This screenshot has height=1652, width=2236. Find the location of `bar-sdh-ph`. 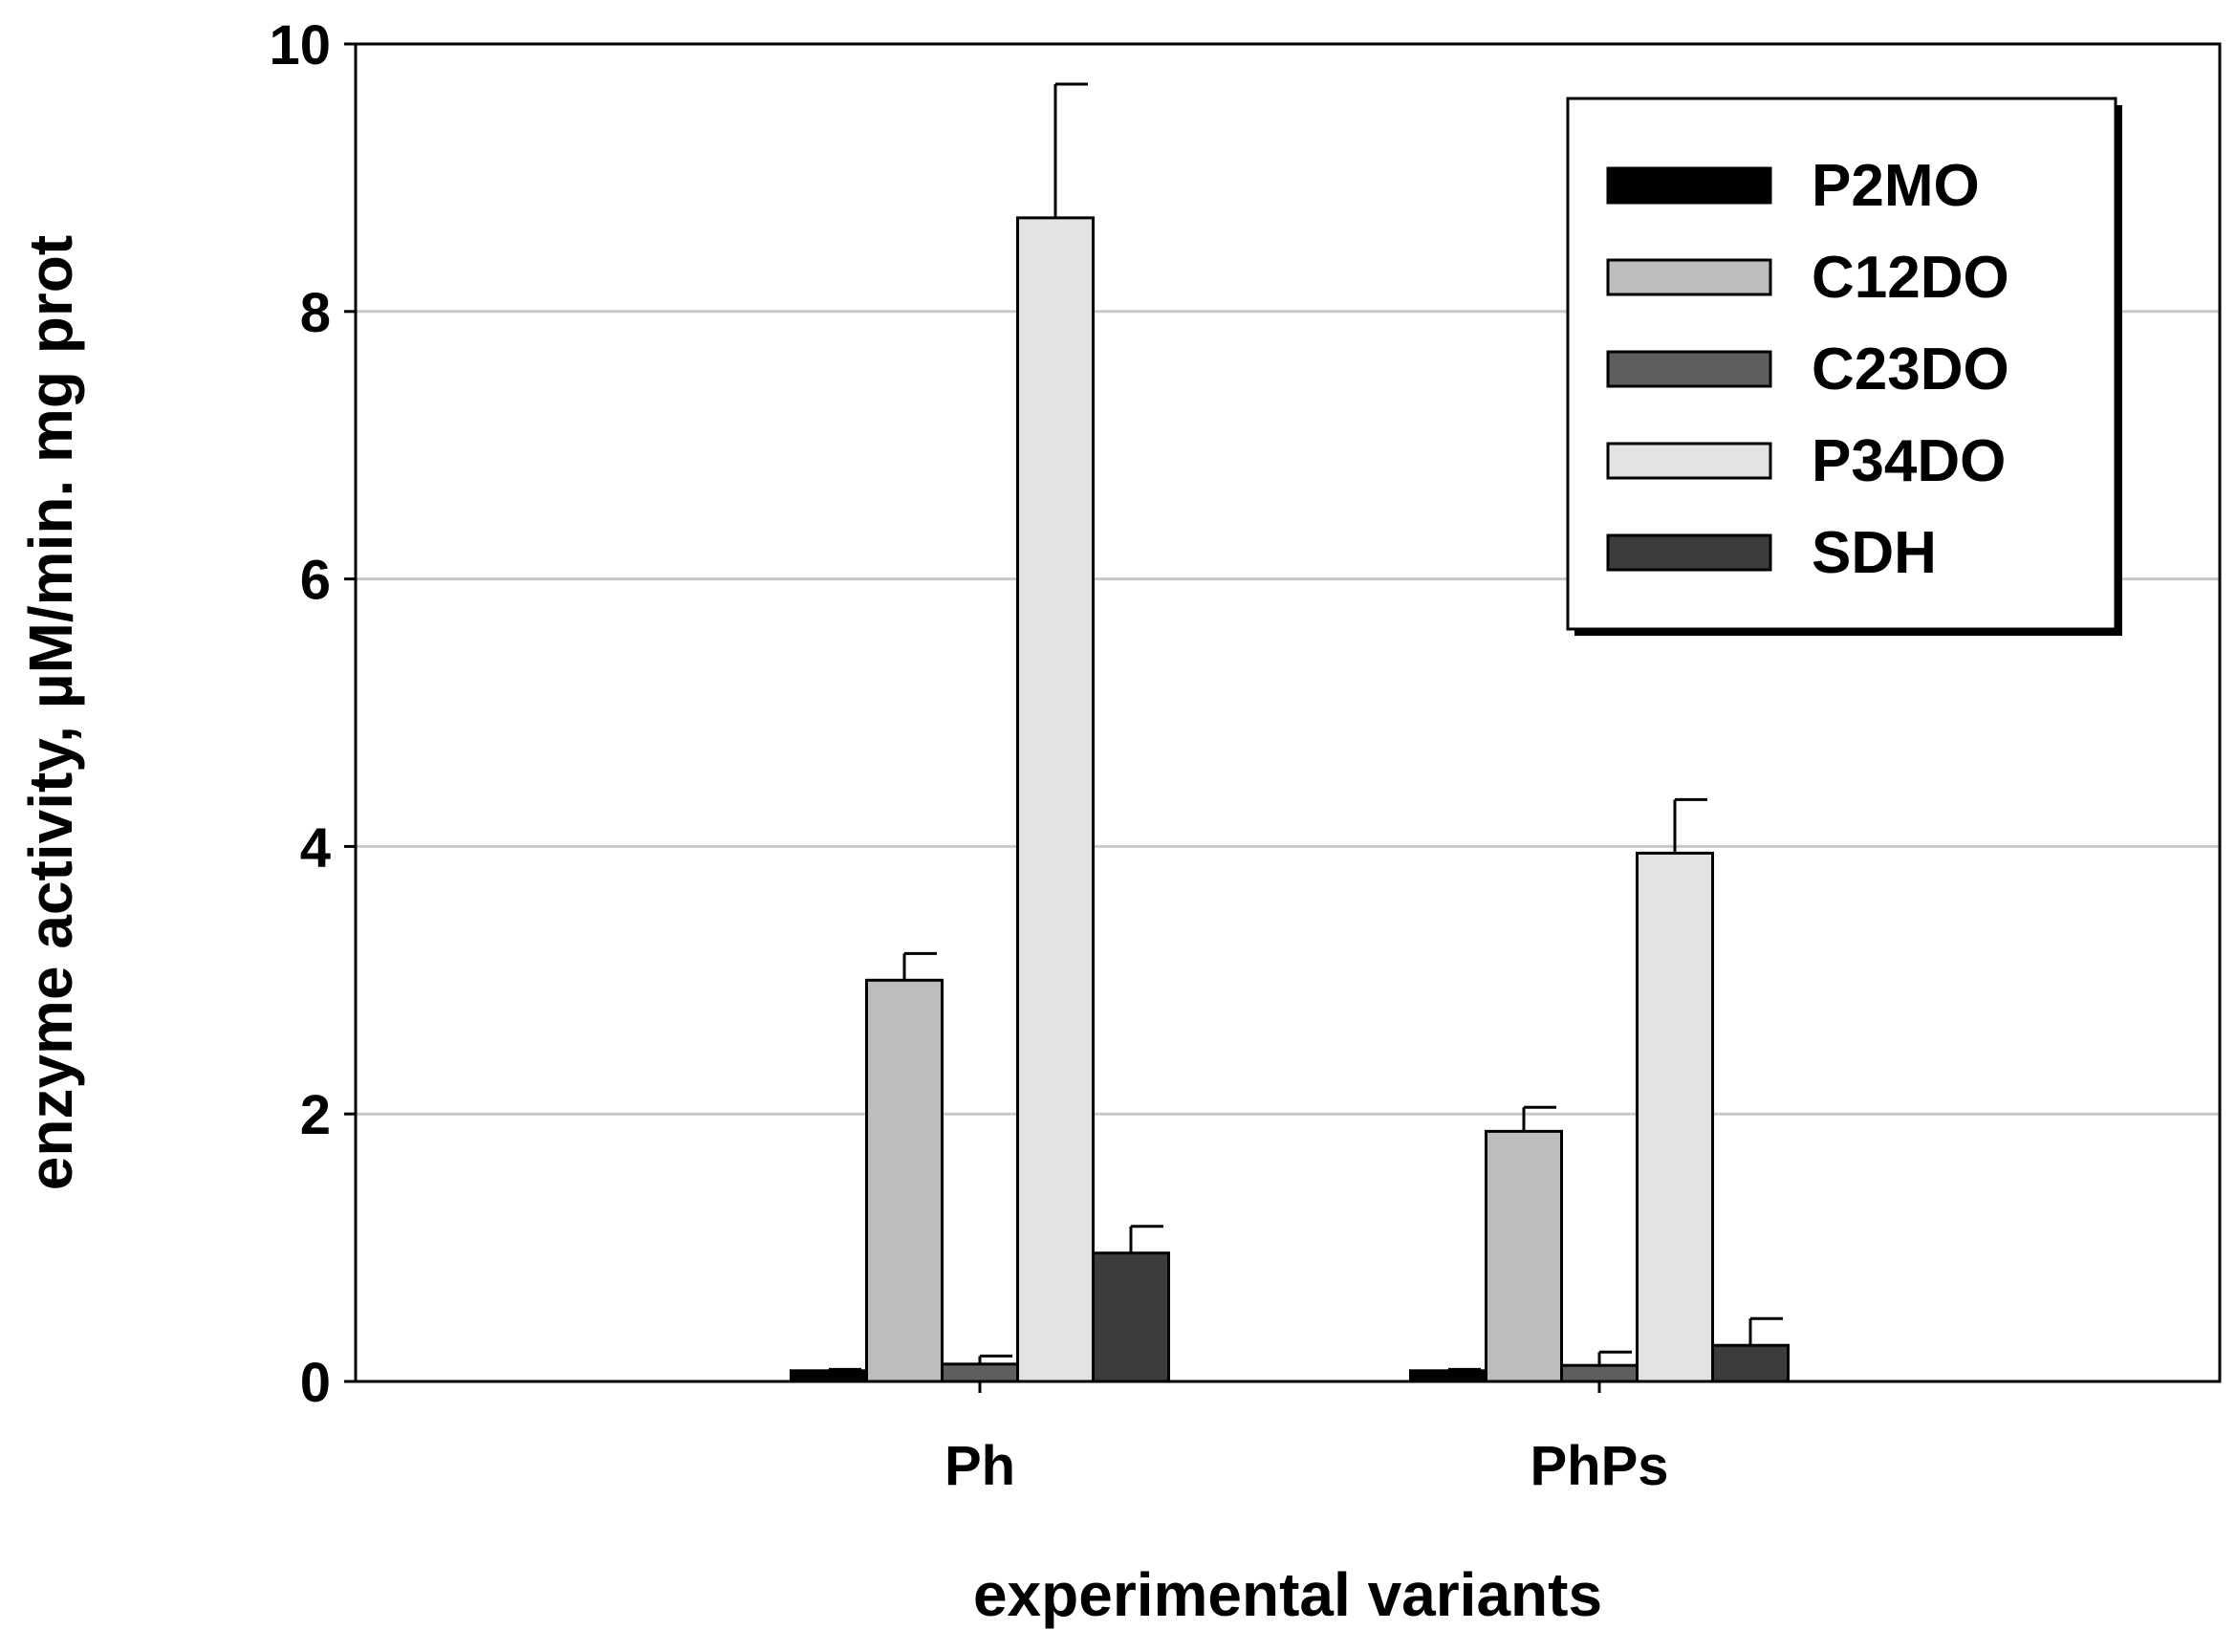

bar-sdh-ph is located at coordinates (1131, 1317).